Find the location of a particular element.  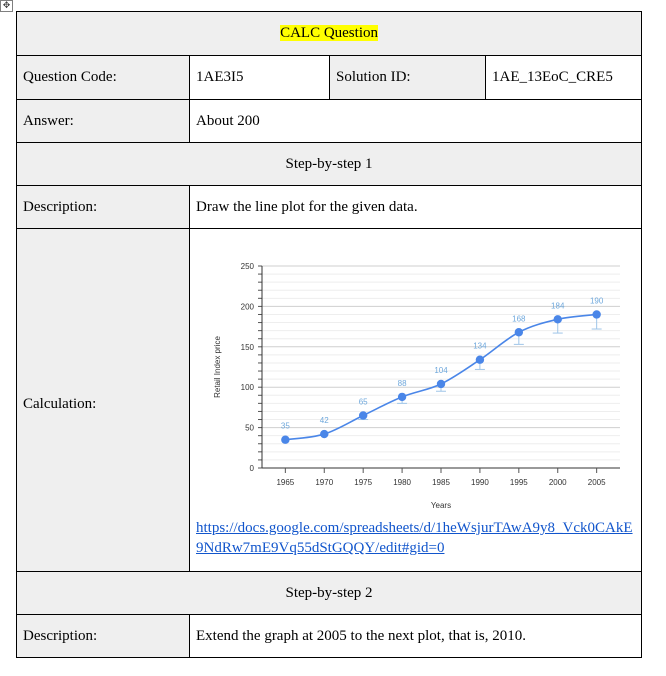

solution-id-value: 1AE_13EoC_CRE5 is located at coordinates (563, 77).